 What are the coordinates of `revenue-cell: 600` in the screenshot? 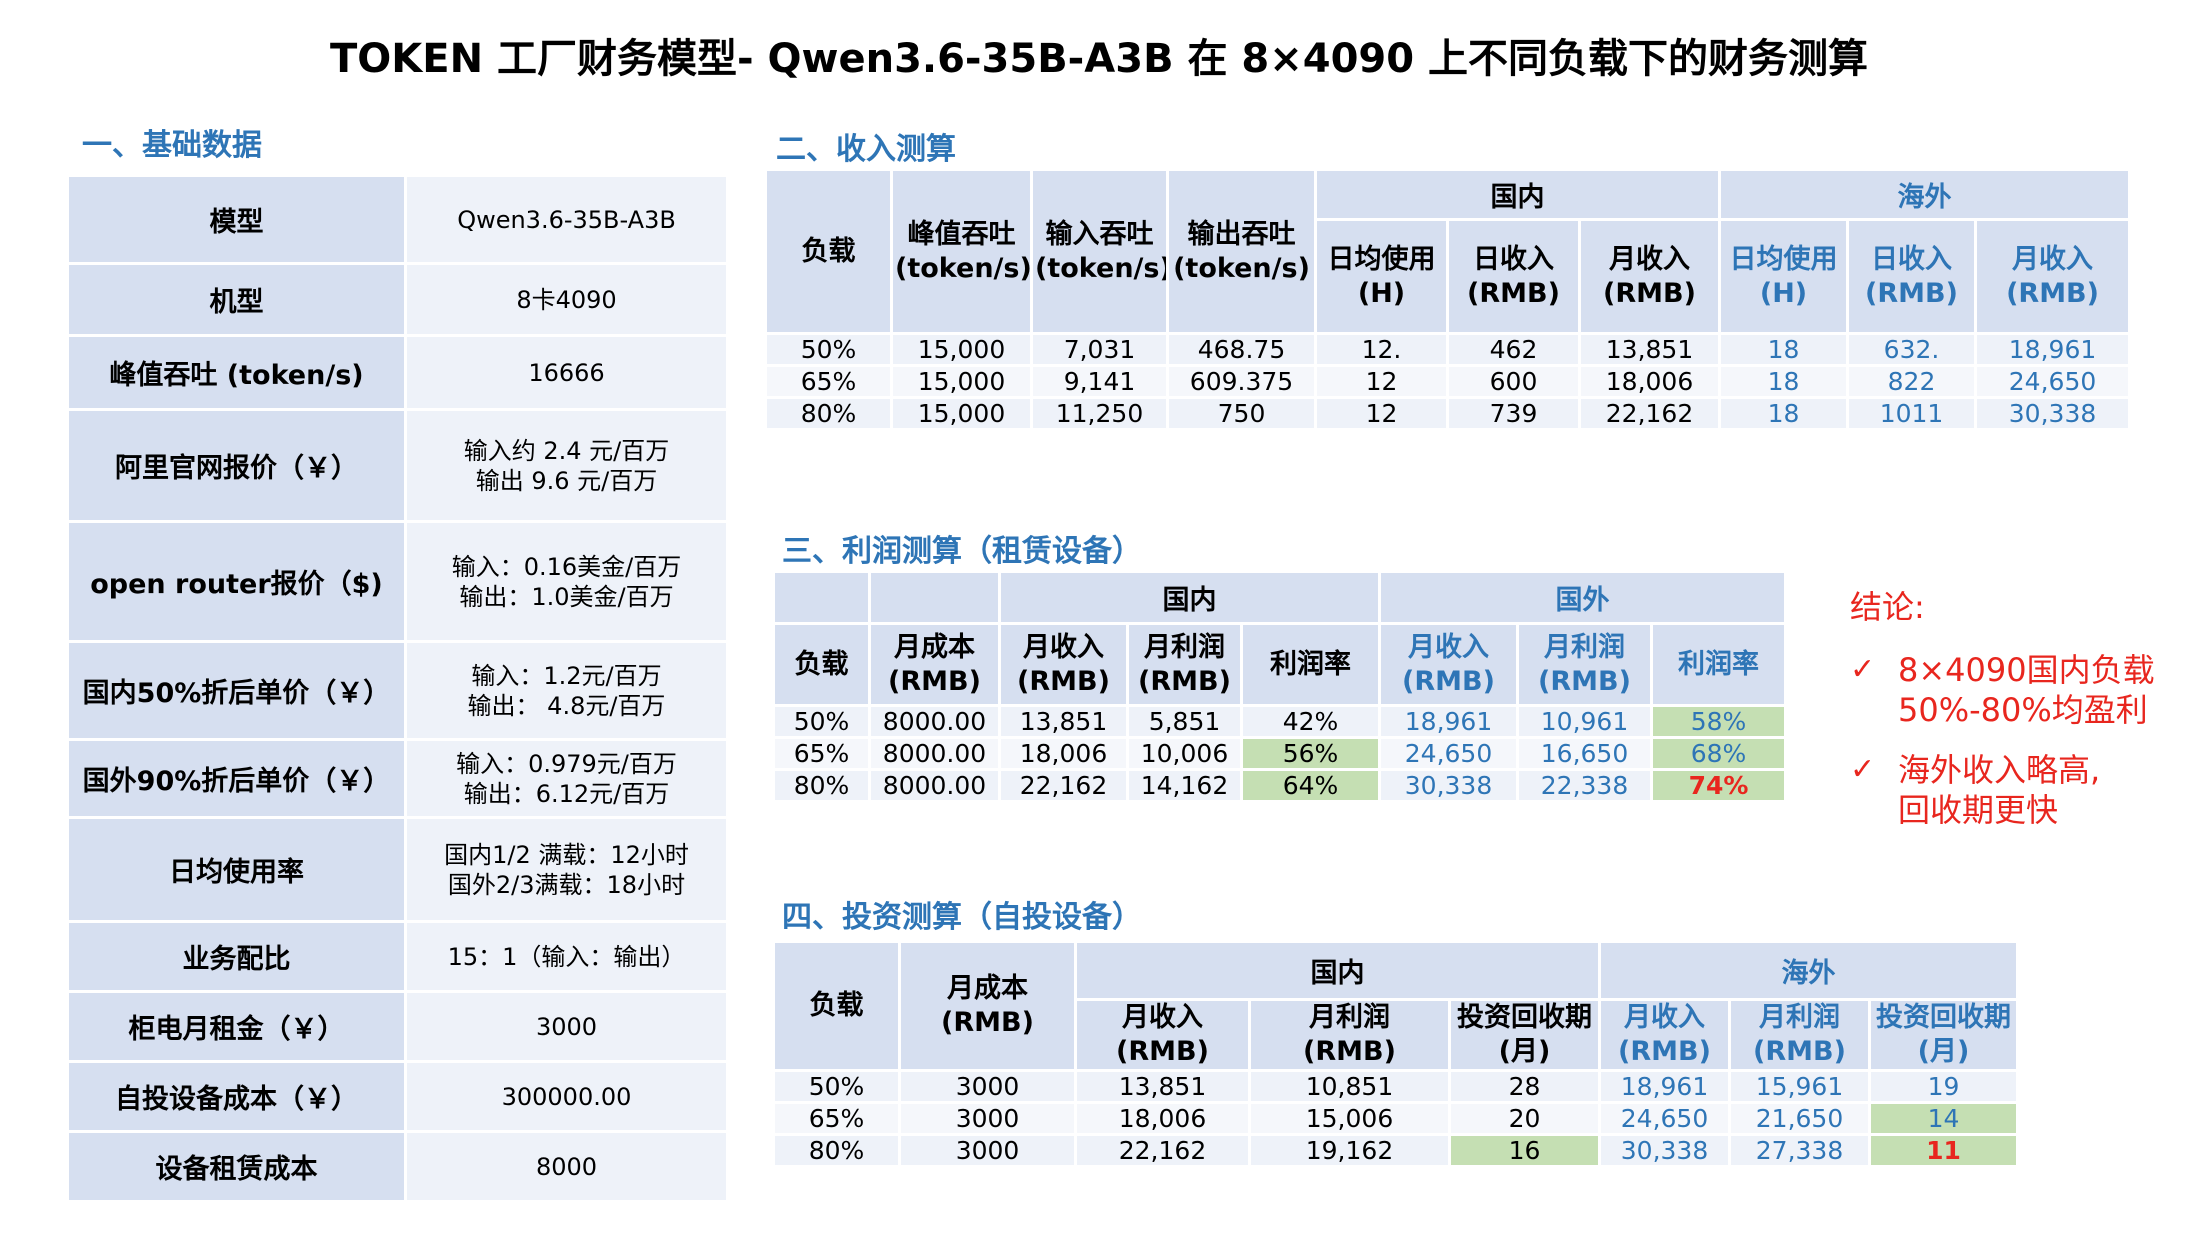 It's located at (1513, 381).